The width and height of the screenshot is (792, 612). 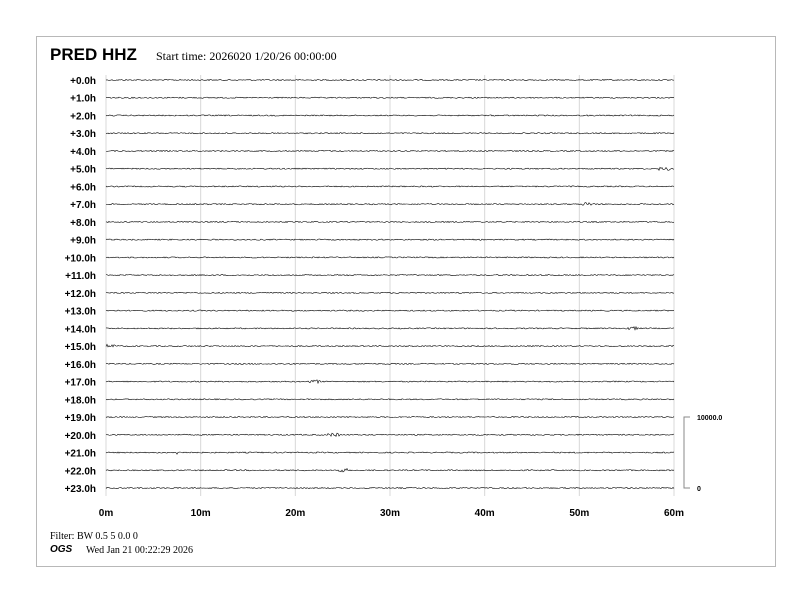 I want to click on scale-bar, so click(x=686, y=452).